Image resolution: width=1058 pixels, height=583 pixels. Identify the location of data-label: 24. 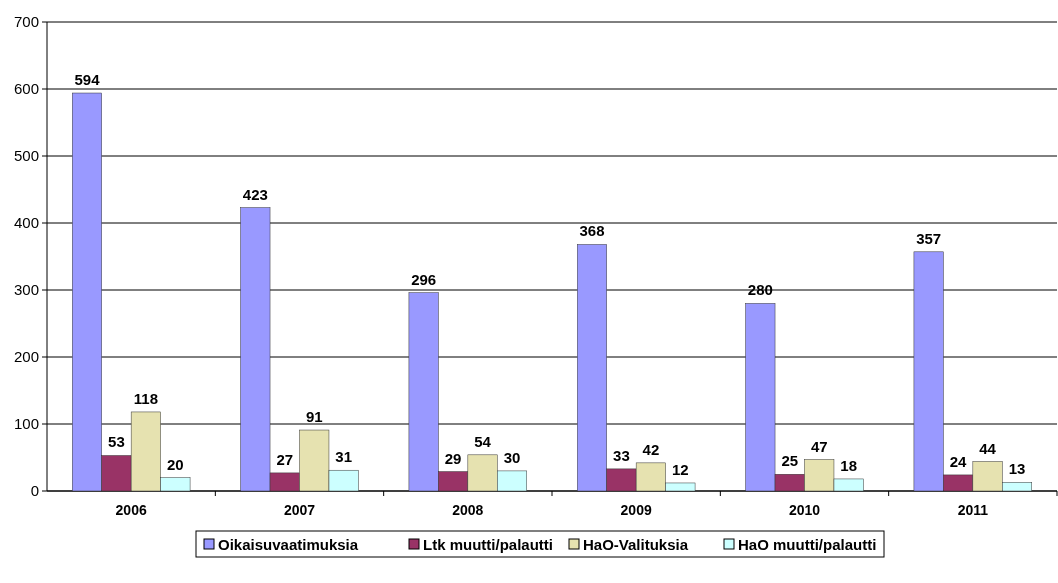
(958, 461).